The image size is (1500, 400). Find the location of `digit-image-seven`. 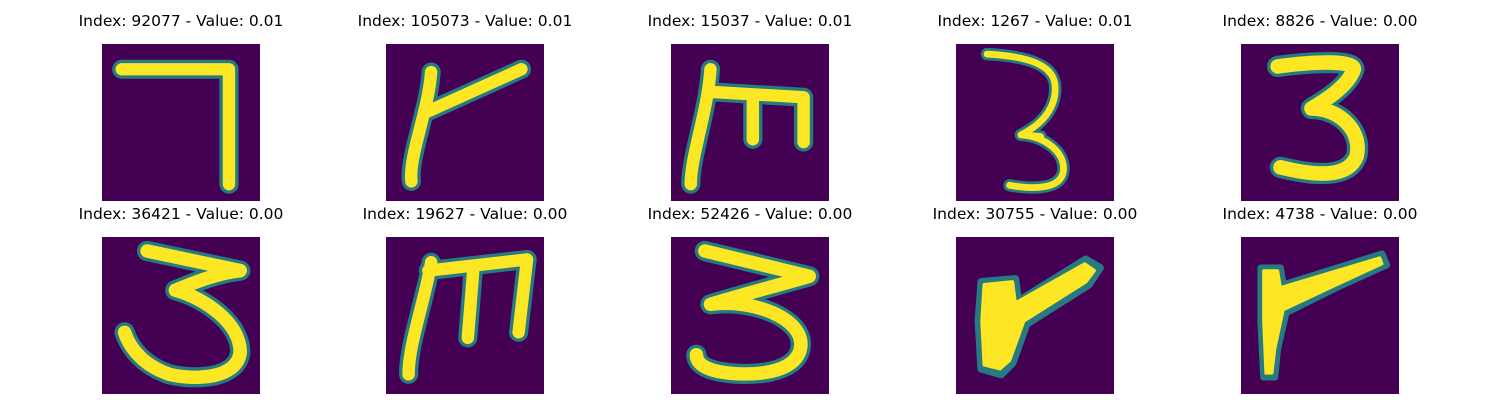

digit-image-seven is located at coordinates (181, 122).